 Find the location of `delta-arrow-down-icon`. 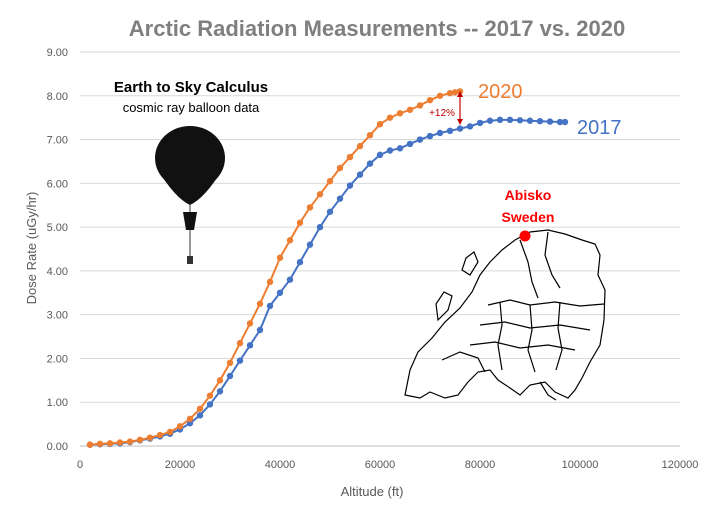

delta-arrow-down-icon is located at coordinates (460, 122).